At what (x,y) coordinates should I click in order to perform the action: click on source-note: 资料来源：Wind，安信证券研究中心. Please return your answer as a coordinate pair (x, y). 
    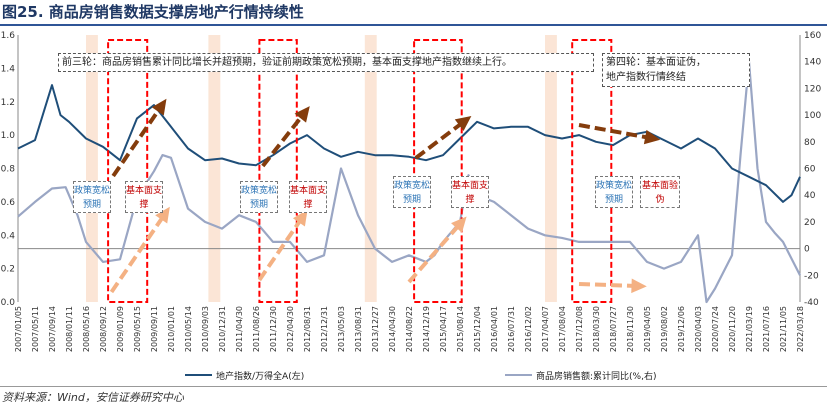
    Looking at the image, I should click on (93, 397).